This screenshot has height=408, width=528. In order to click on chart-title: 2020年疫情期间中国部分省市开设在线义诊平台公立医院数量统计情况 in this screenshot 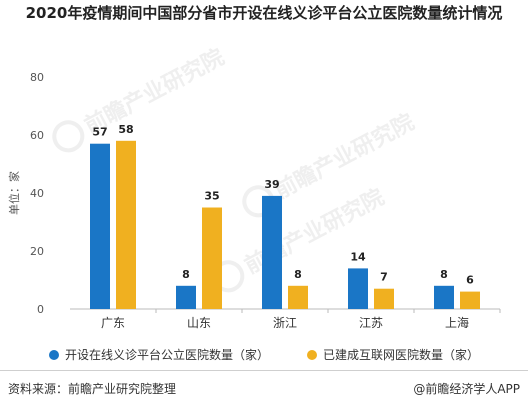, I will do `click(264, 13)`.